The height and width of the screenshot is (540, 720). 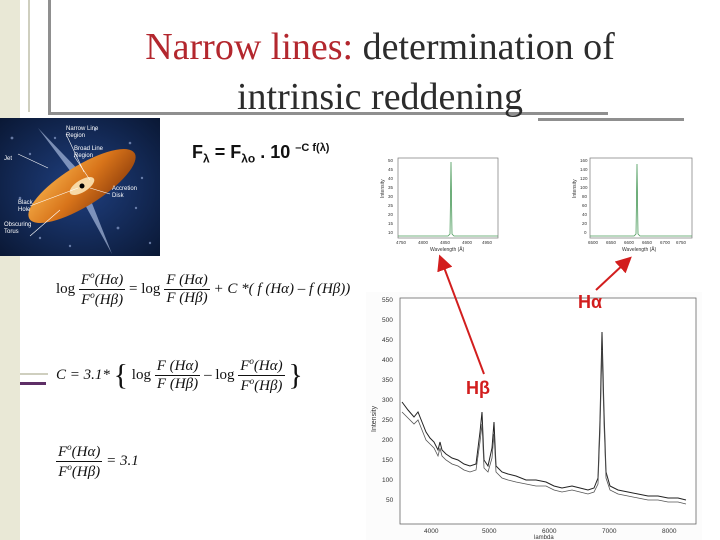 I want to click on svg-text: 4850, so click(x=445, y=242).